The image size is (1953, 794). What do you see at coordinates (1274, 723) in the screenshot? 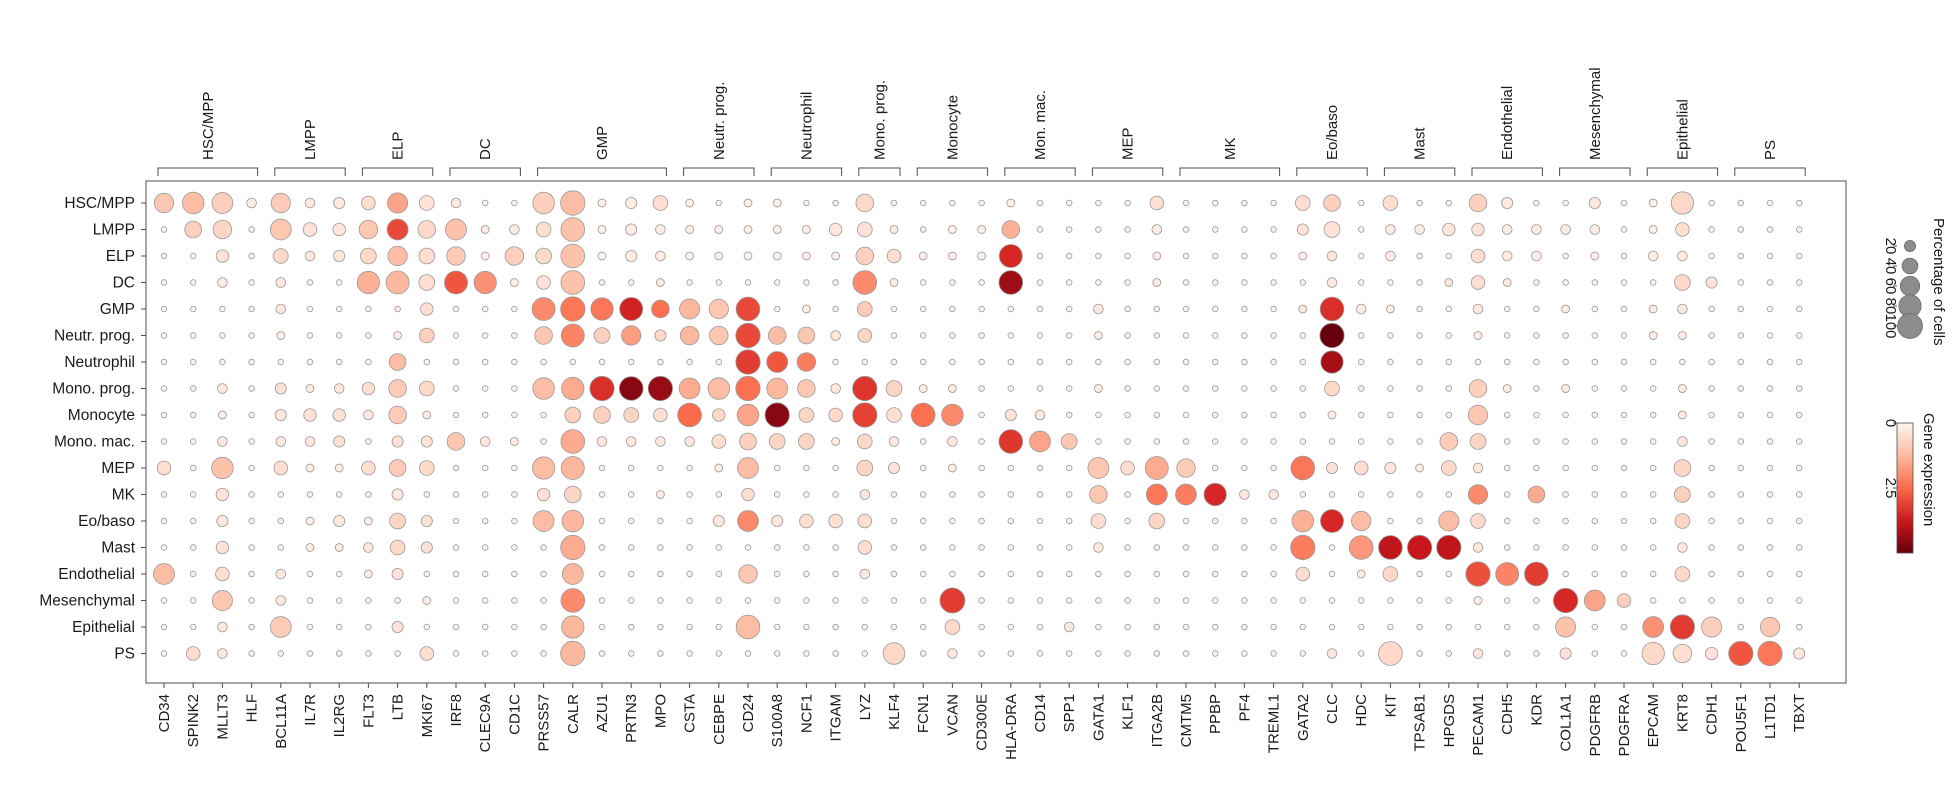
I see `gene-label: TREML1` at bounding box center [1274, 723].